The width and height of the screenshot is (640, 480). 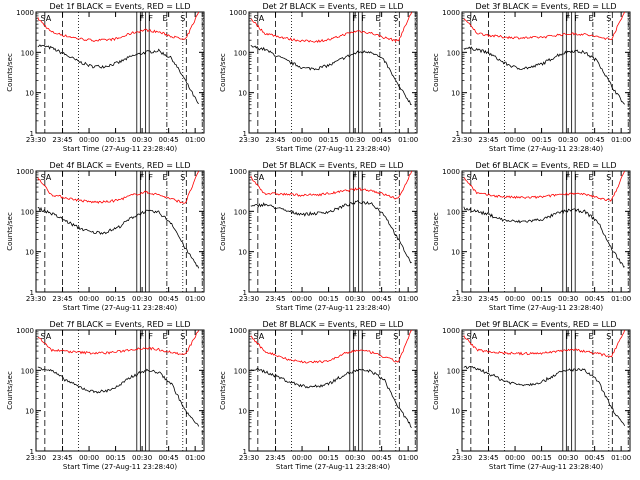 I want to click on panel-title: Det 3f BLACK = Events, RED = LLD, so click(x=545, y=6).